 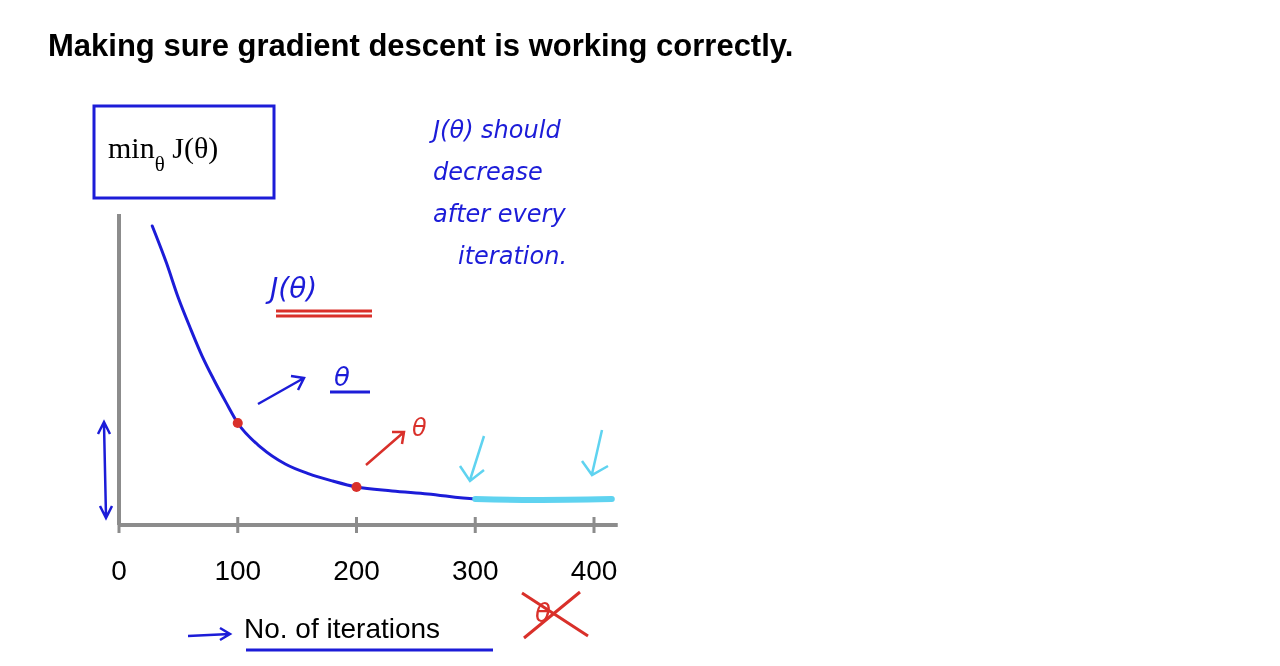 I want to click on annotation: J(θ) should decrease after every iteration., so click(x=498, y=193).